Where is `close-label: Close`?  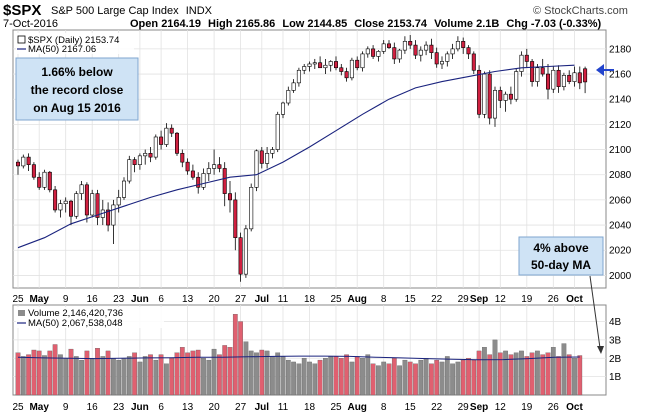 close-label: Close is located at coordinates (369, 24).